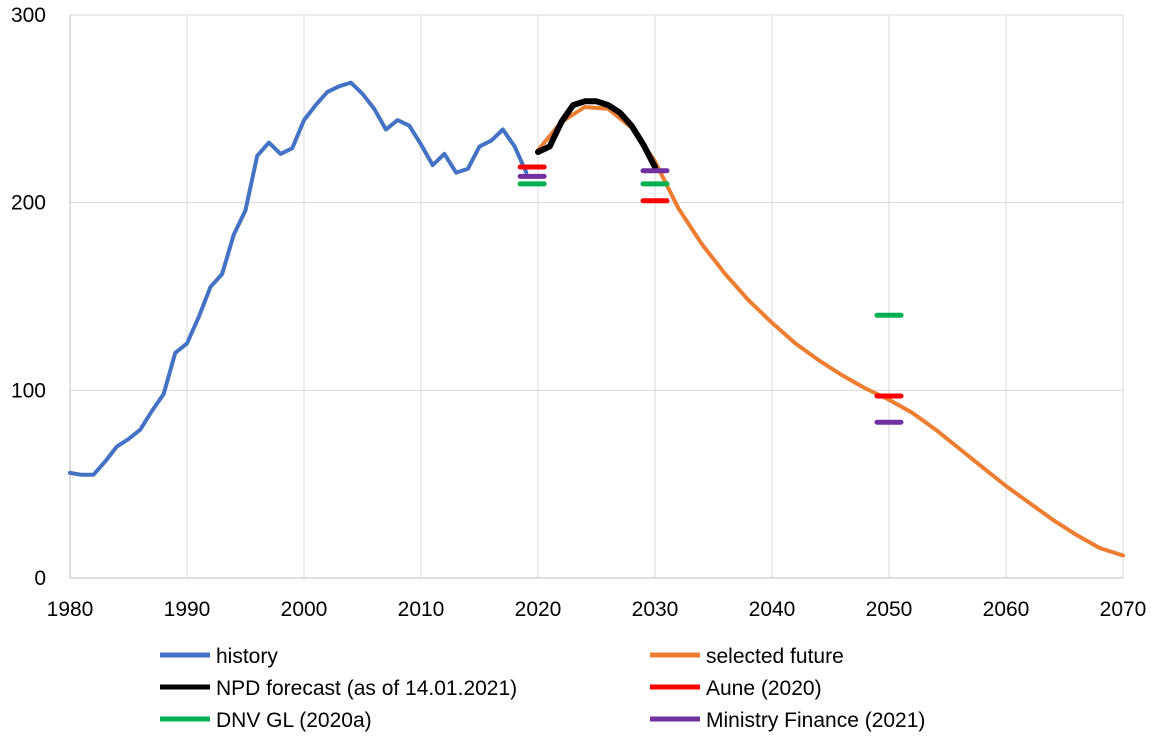  What do you see at coordinates (28, 203) in the screenshot?
I see `y-tick-label: 200` at bounding box center [28, 203].